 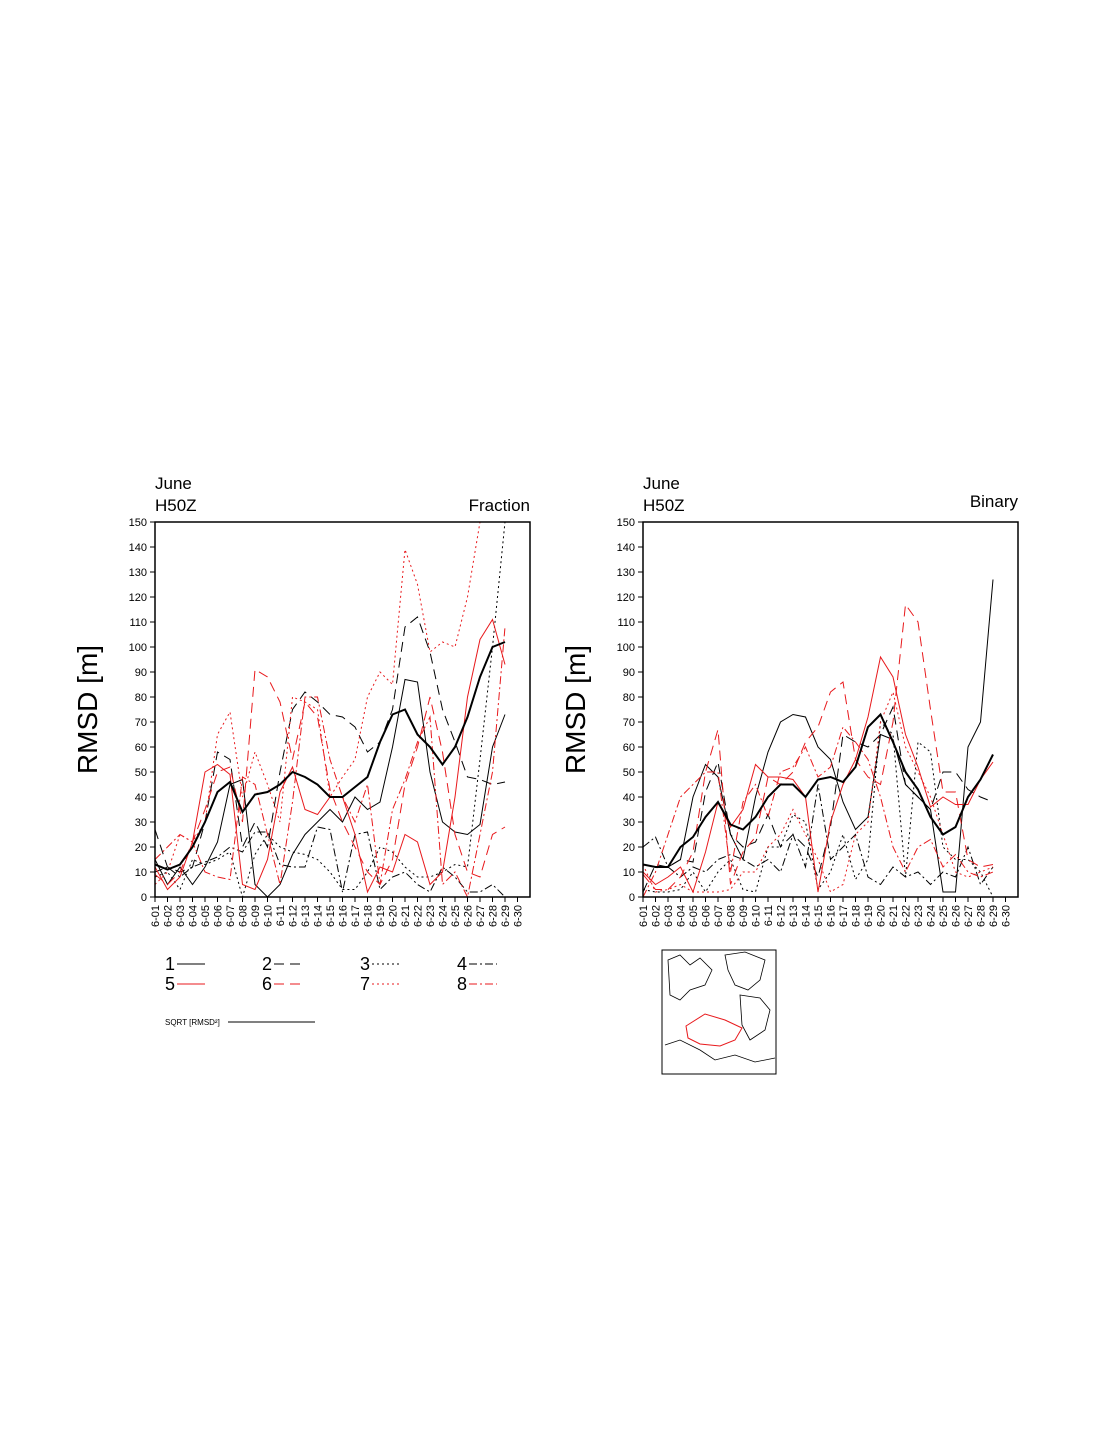 What do you see at coordinates (219, 916) in the screenshot?
I see `x-tick-label: 6-06` at bounding box center [219, 916].